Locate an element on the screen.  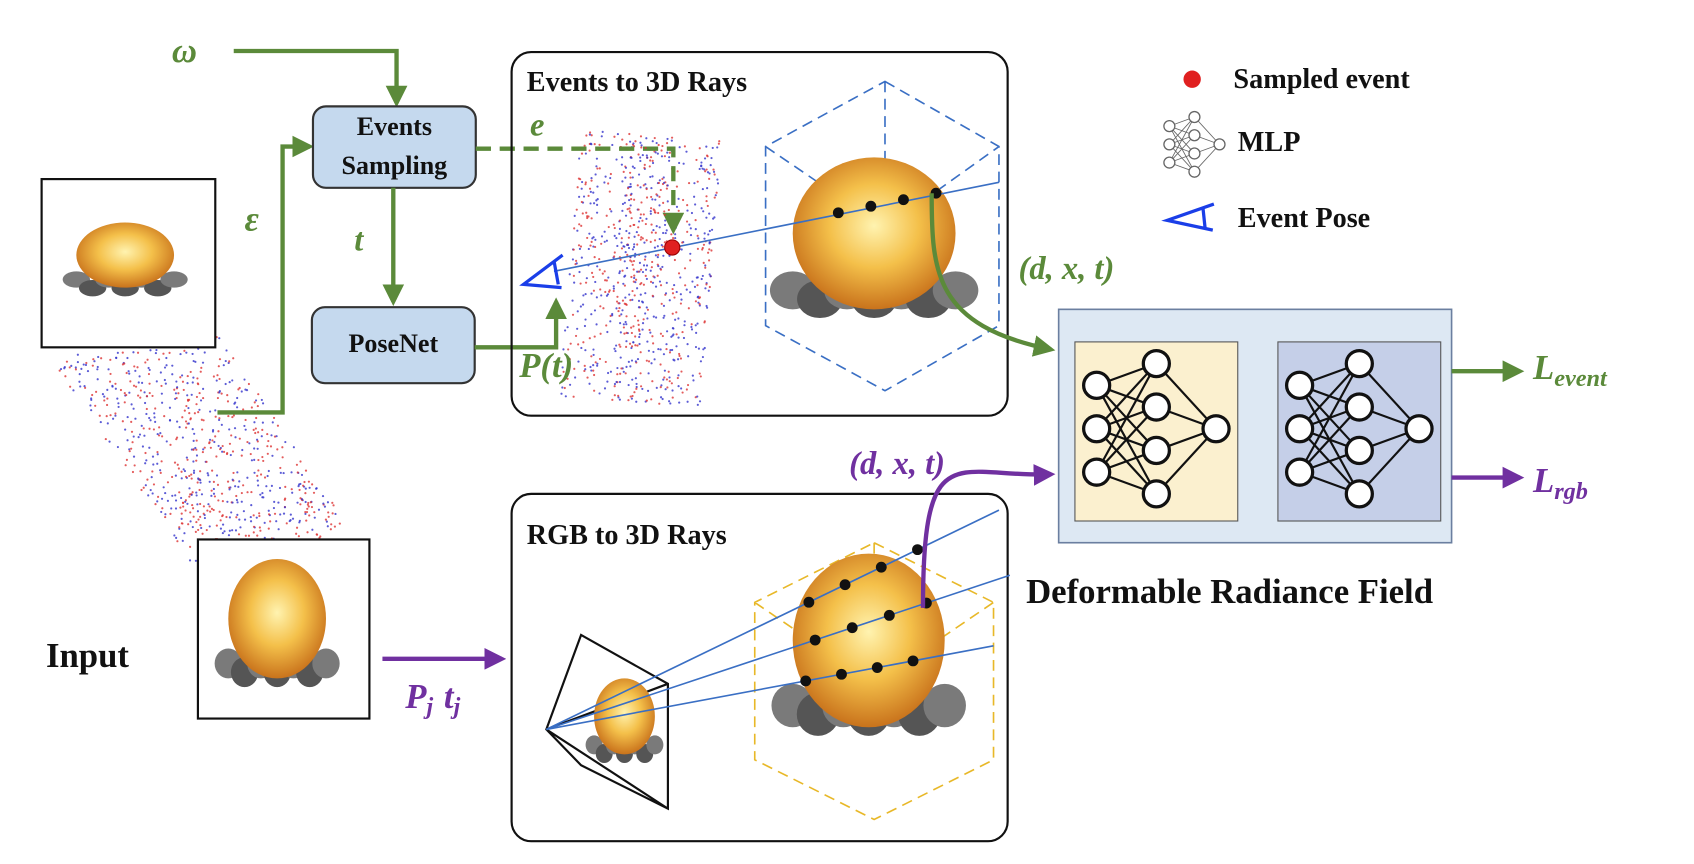
rock is located at coordinates (655, 745).